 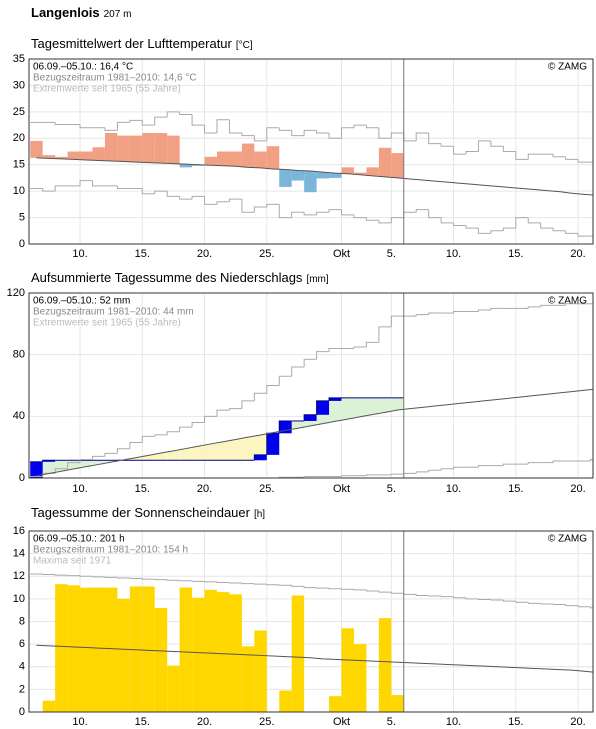 I want to click on y-tick-label: 25, so click(x=19, y=112).